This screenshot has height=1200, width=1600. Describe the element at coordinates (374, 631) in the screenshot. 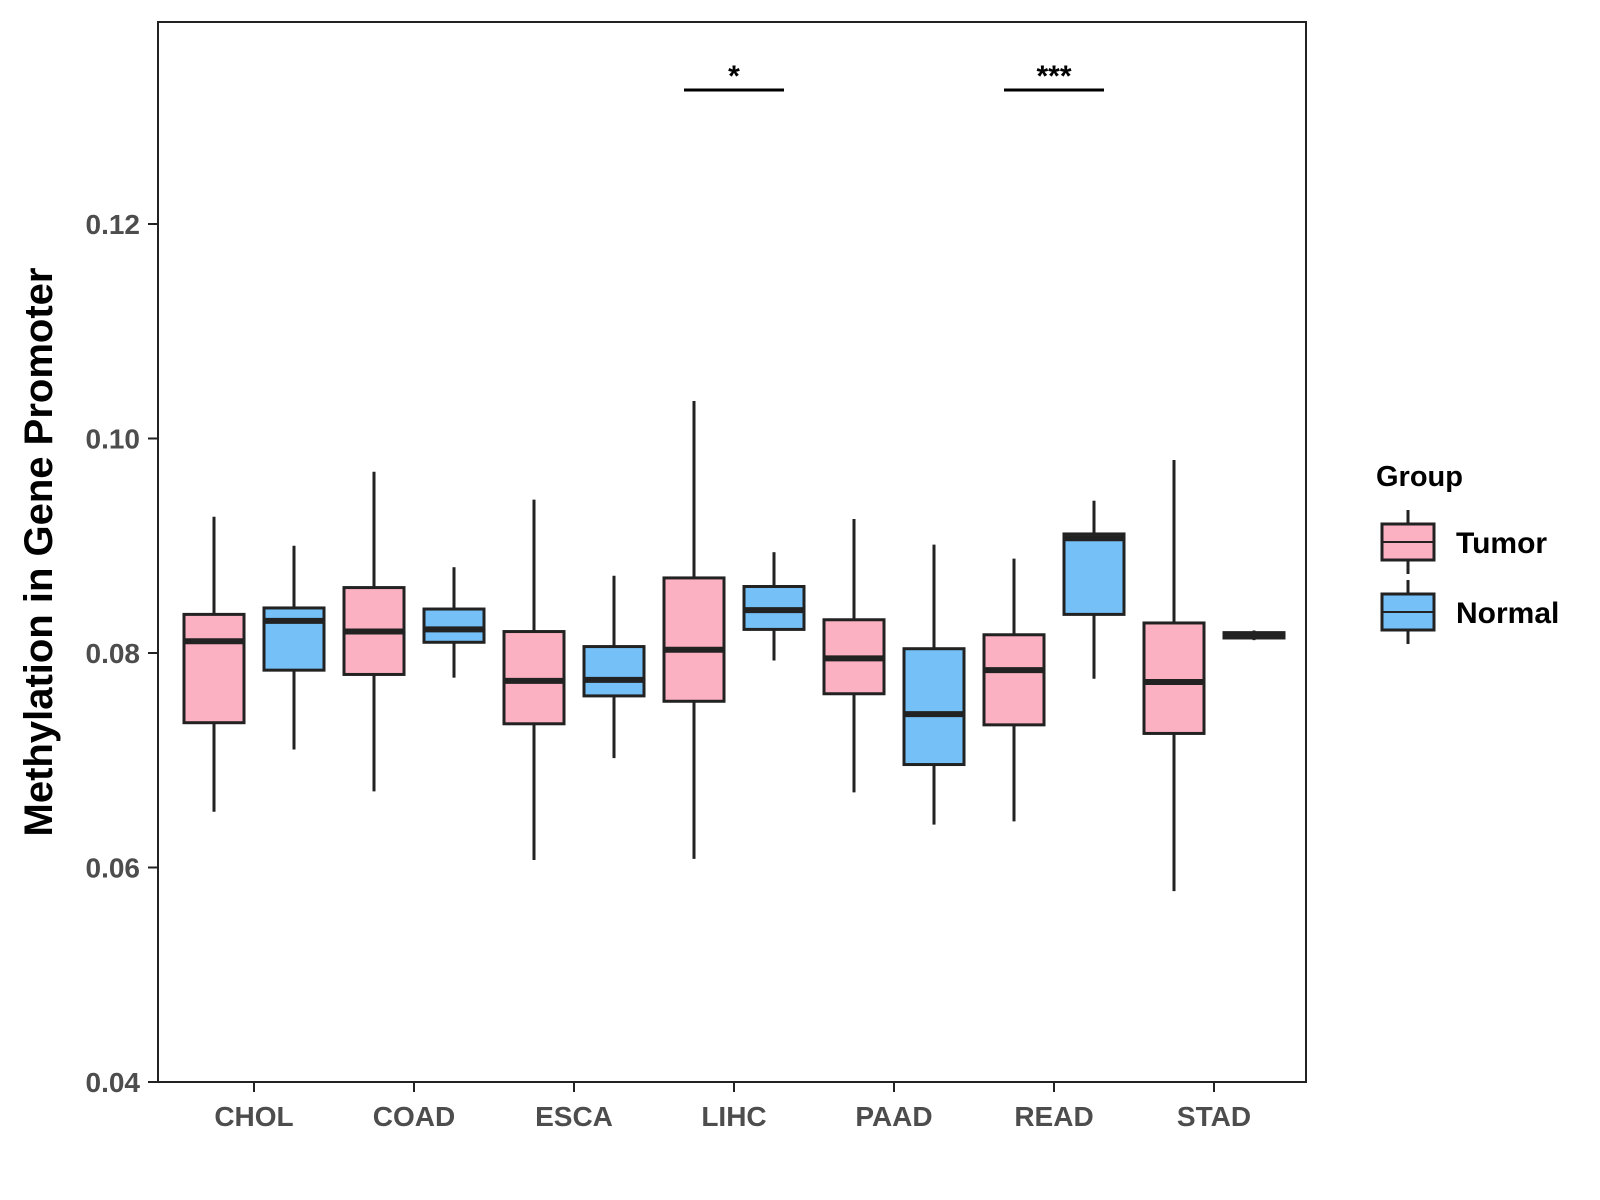

I see `box-tumor-coad` at that location.